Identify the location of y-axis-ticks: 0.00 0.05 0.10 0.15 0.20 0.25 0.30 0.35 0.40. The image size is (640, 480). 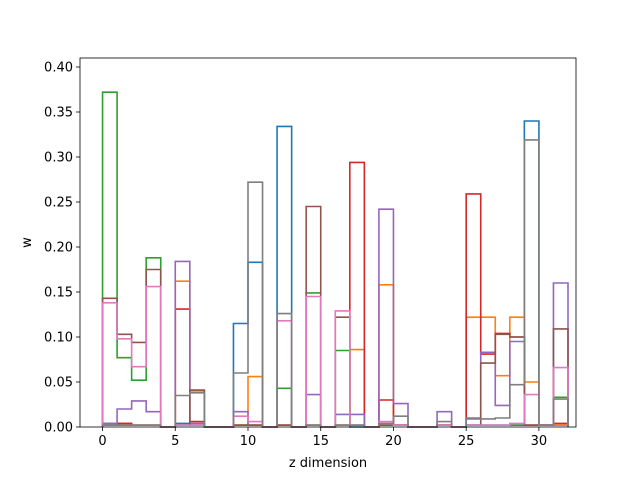
(62, 248).